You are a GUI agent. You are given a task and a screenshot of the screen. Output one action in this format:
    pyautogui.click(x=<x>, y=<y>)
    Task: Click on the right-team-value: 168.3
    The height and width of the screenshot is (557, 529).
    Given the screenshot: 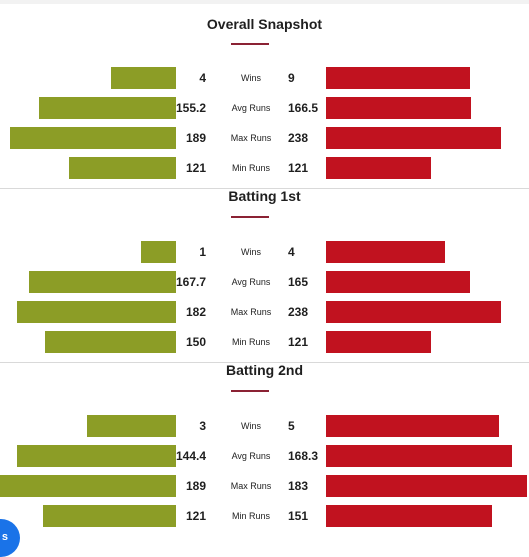 What is the action you would take?
    pyautogui.click(x=303, y=456)
    